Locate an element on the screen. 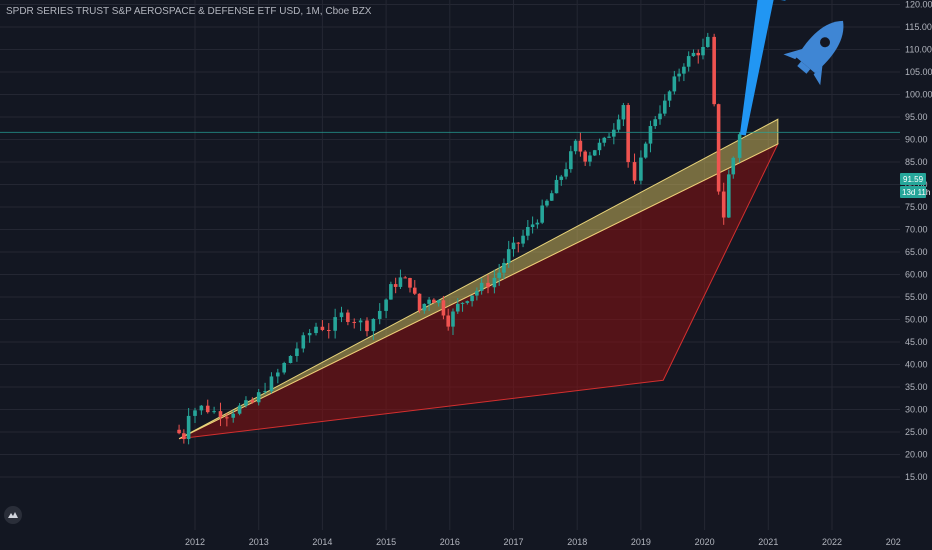  rocket-icon is located at coordinates (822, 45).